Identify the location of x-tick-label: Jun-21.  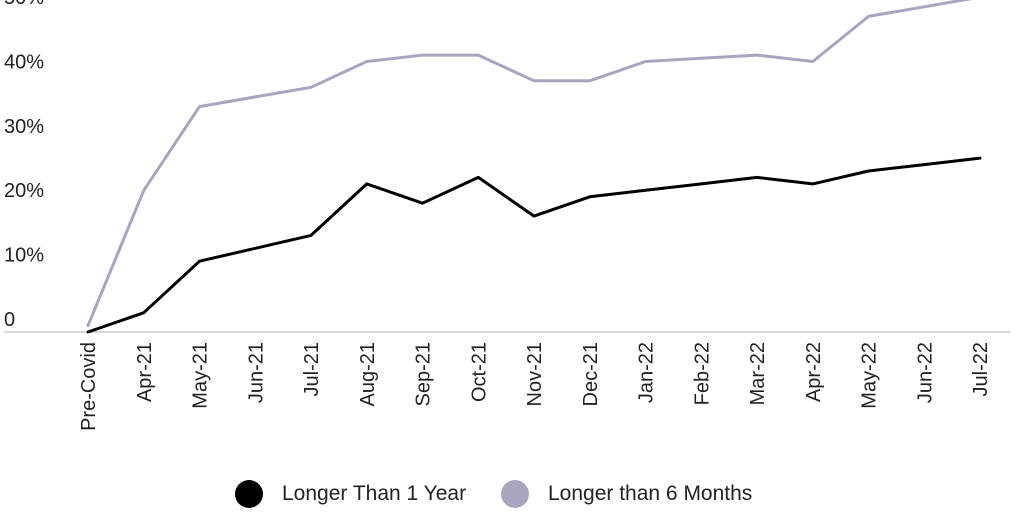
(256, 372).